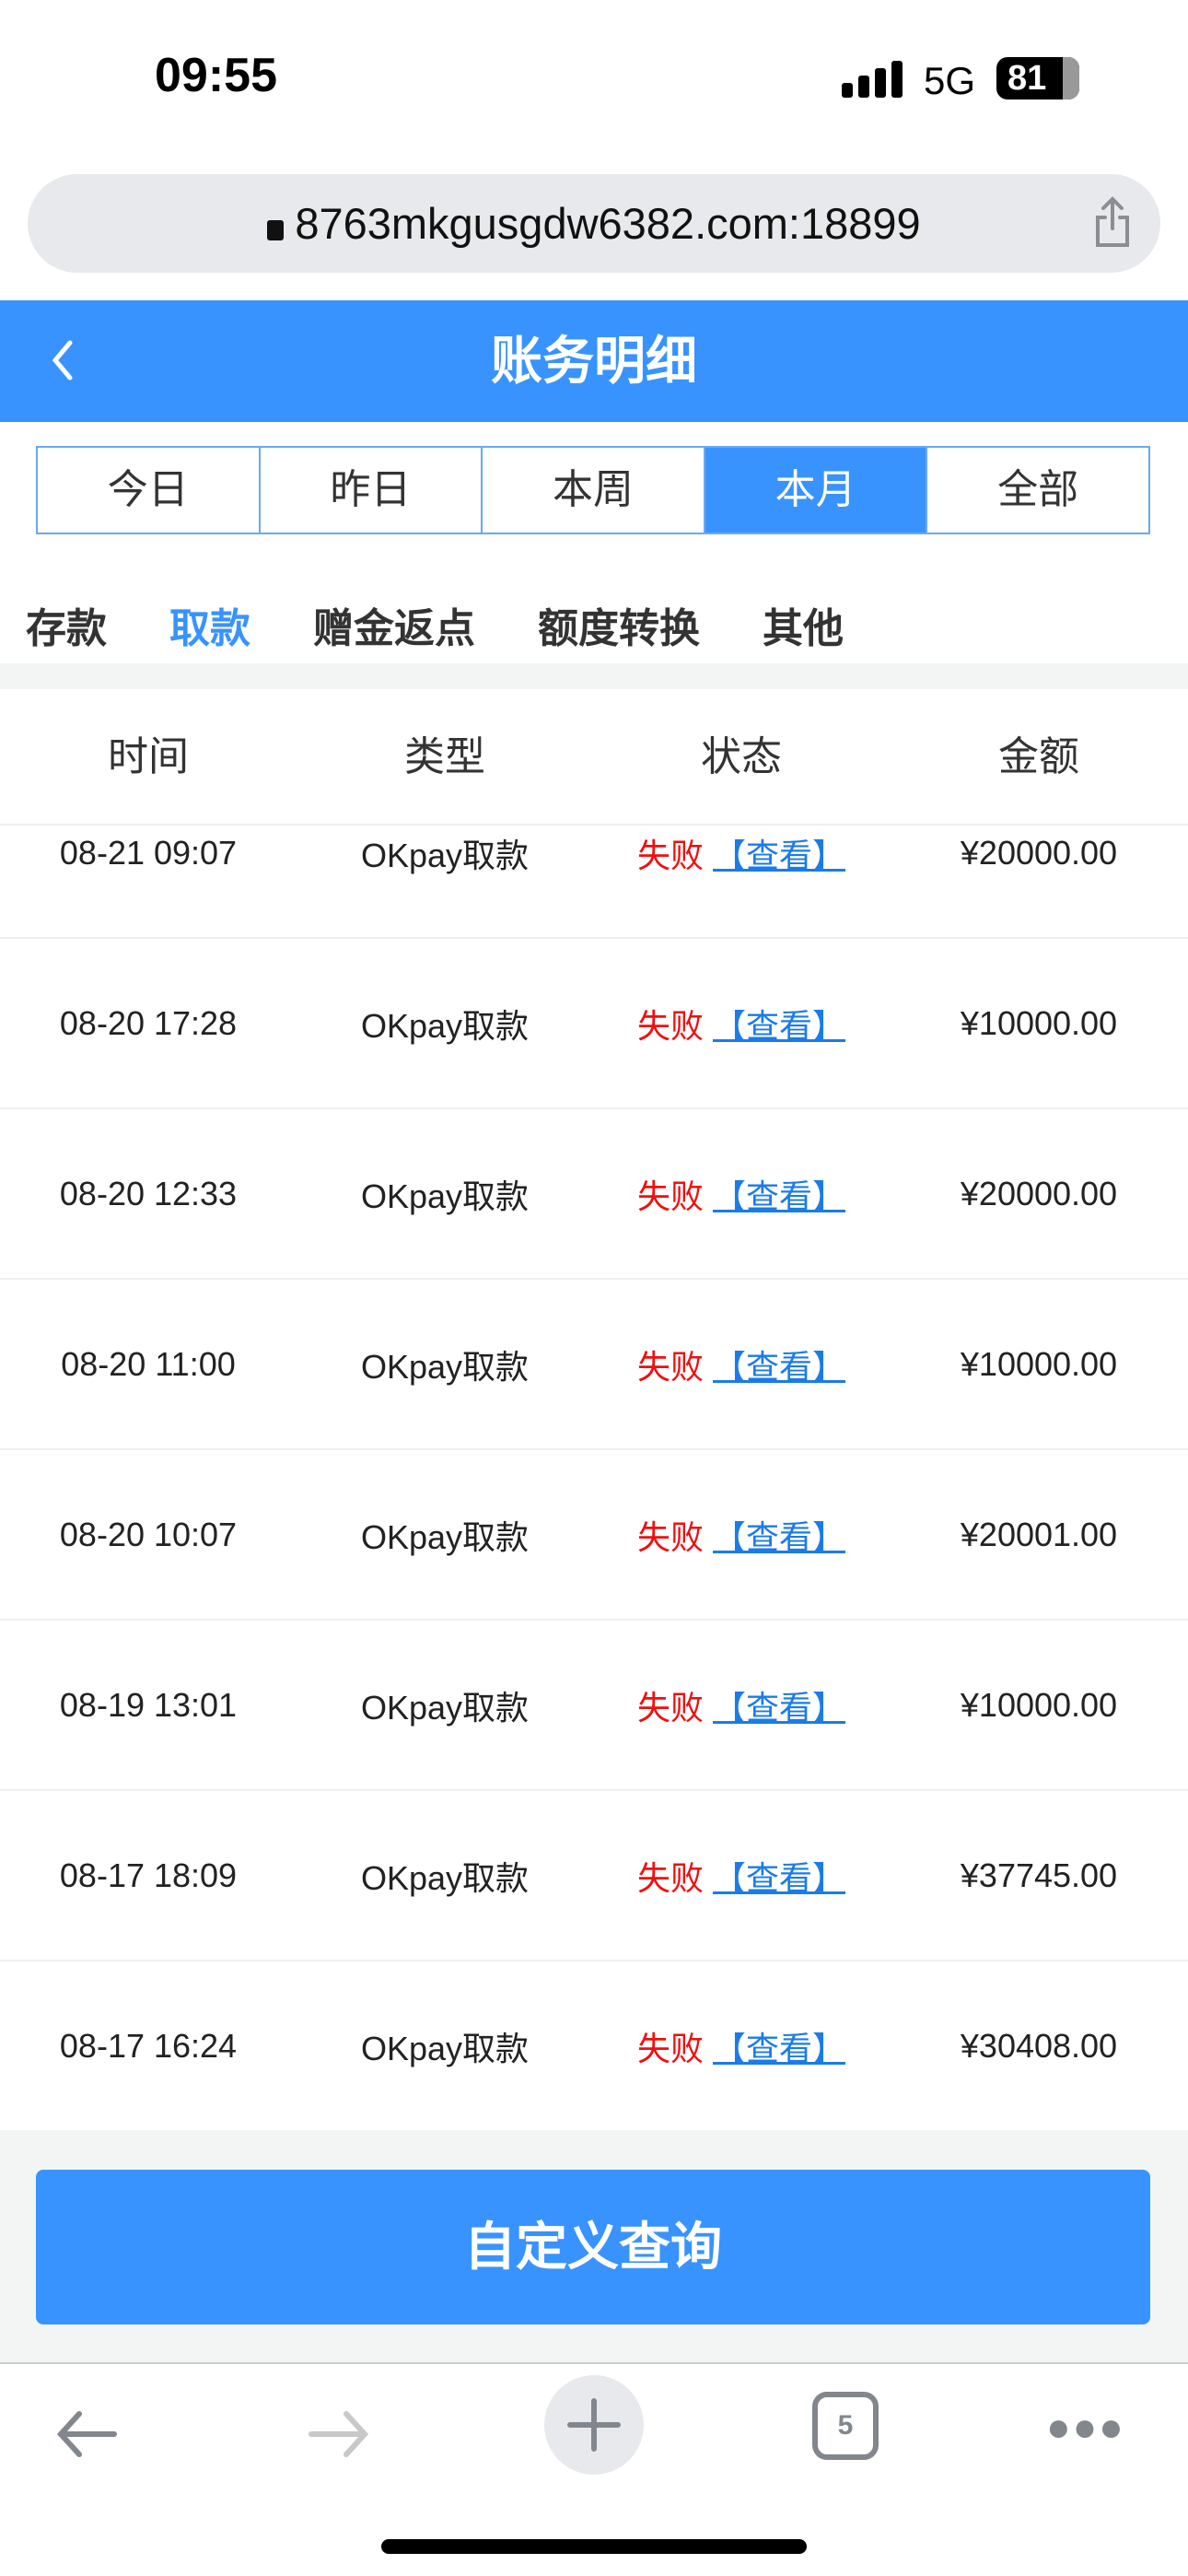  Describe the element at coordinates (1038, 756) in the screenshot. I see `column-amount: 金额` at that location.